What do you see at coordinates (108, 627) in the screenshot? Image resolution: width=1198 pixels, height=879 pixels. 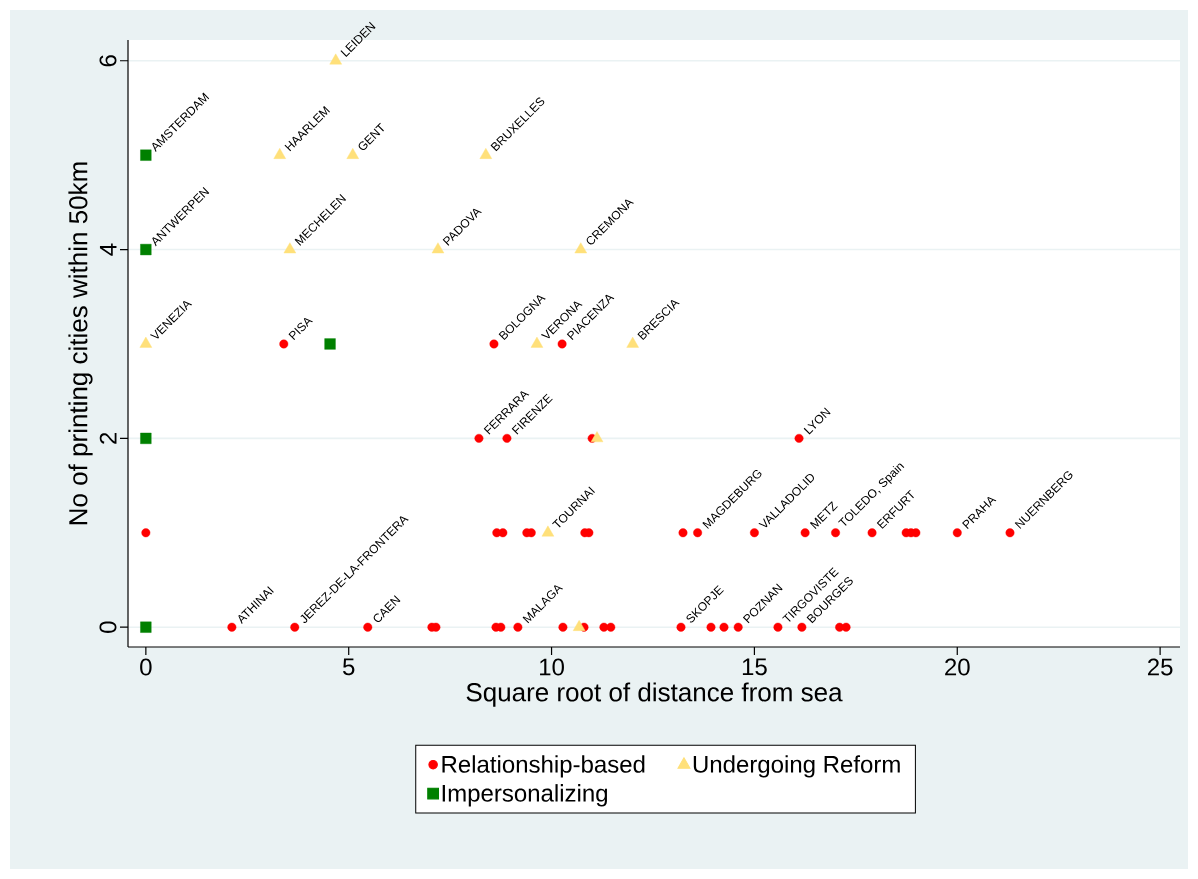 I see `y-tick-label: 0` at bounding box center [108, 627].